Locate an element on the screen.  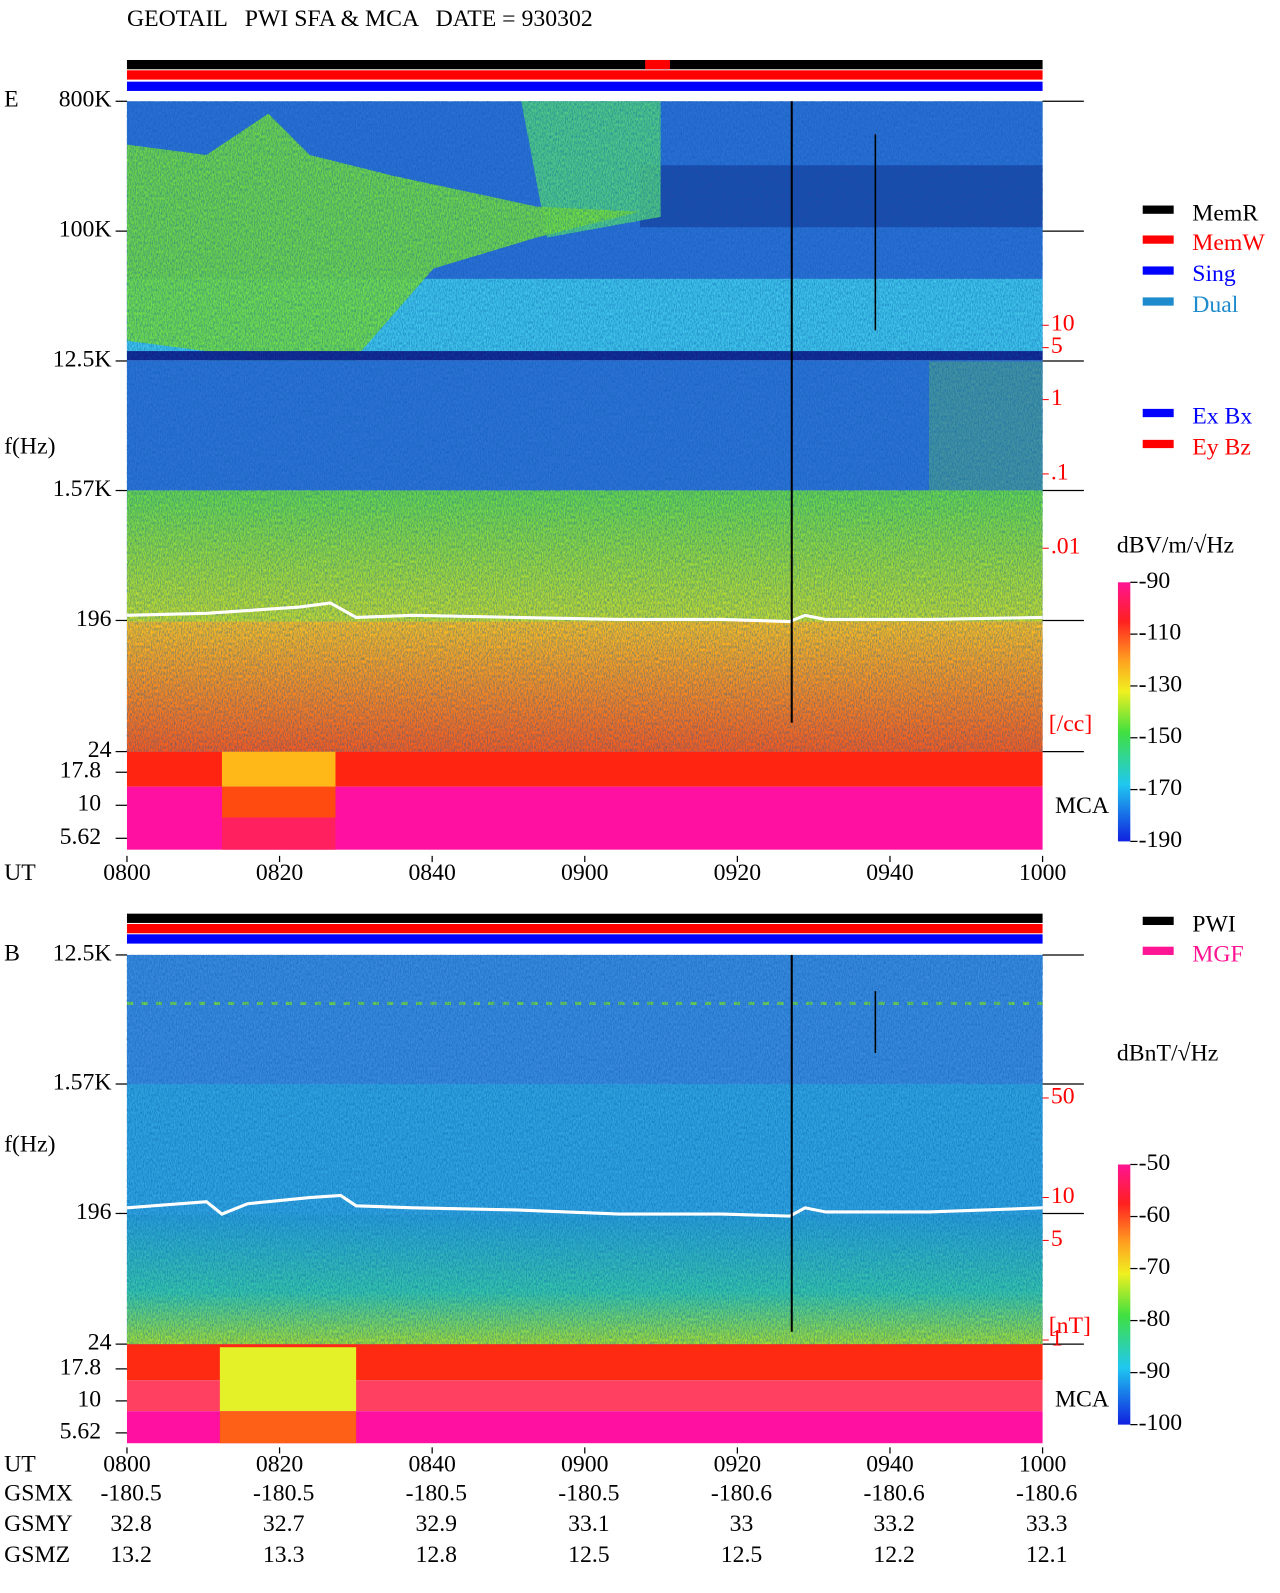
y2-tick-label: 50 is located at coordinates (1063, 1096).